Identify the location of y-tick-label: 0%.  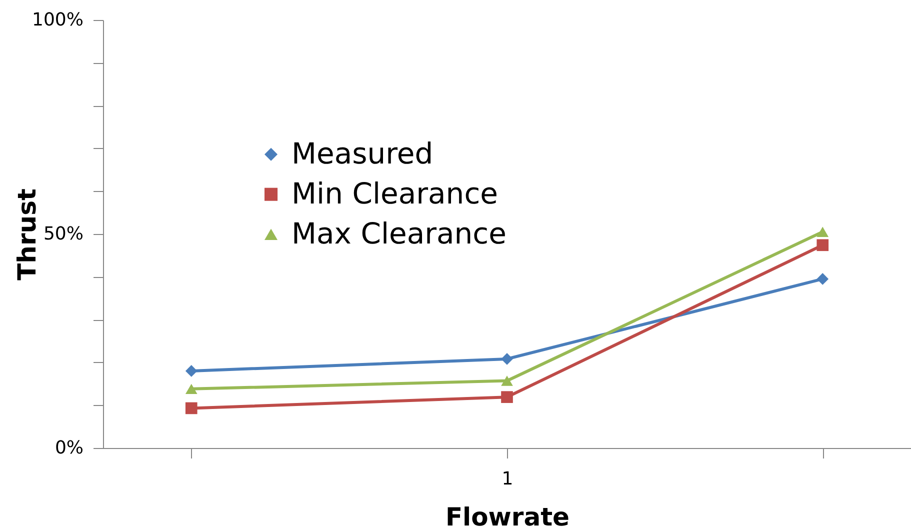
(69, 448).